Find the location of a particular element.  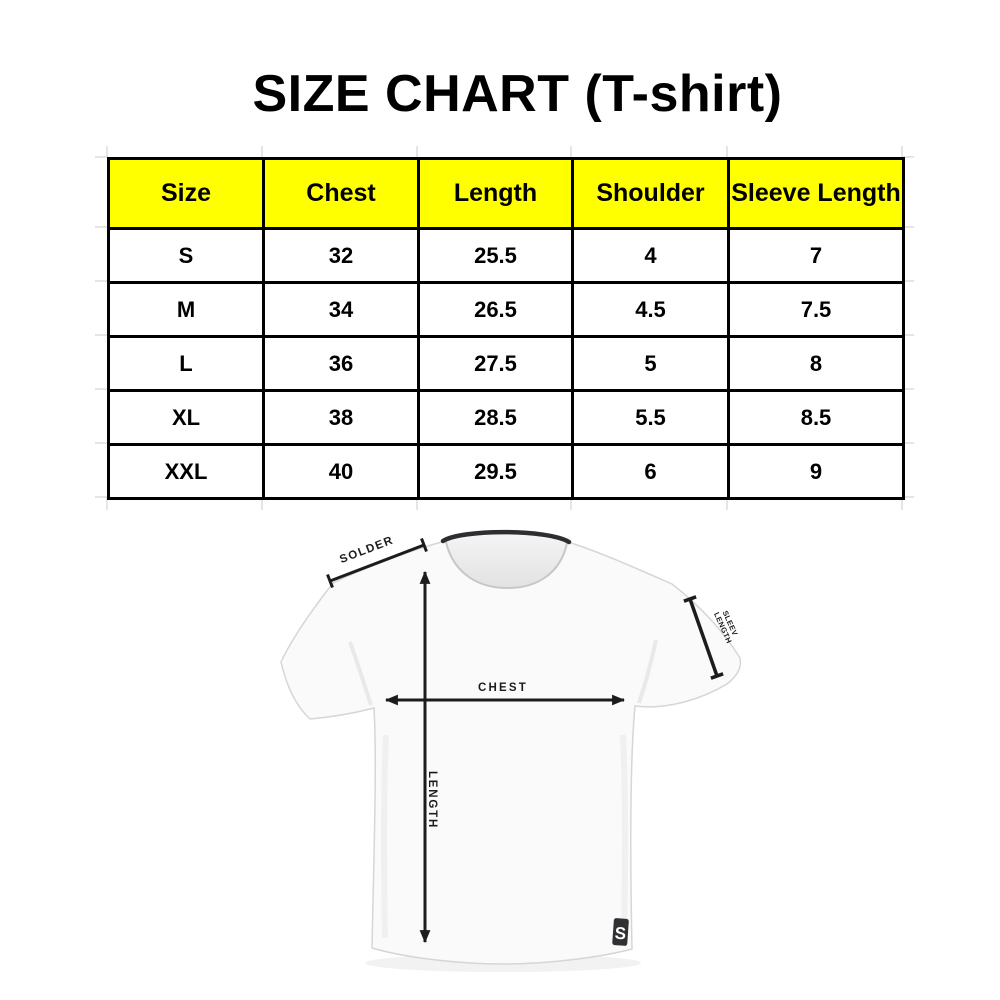

cell-size: S is located at coordinates (186, 255).